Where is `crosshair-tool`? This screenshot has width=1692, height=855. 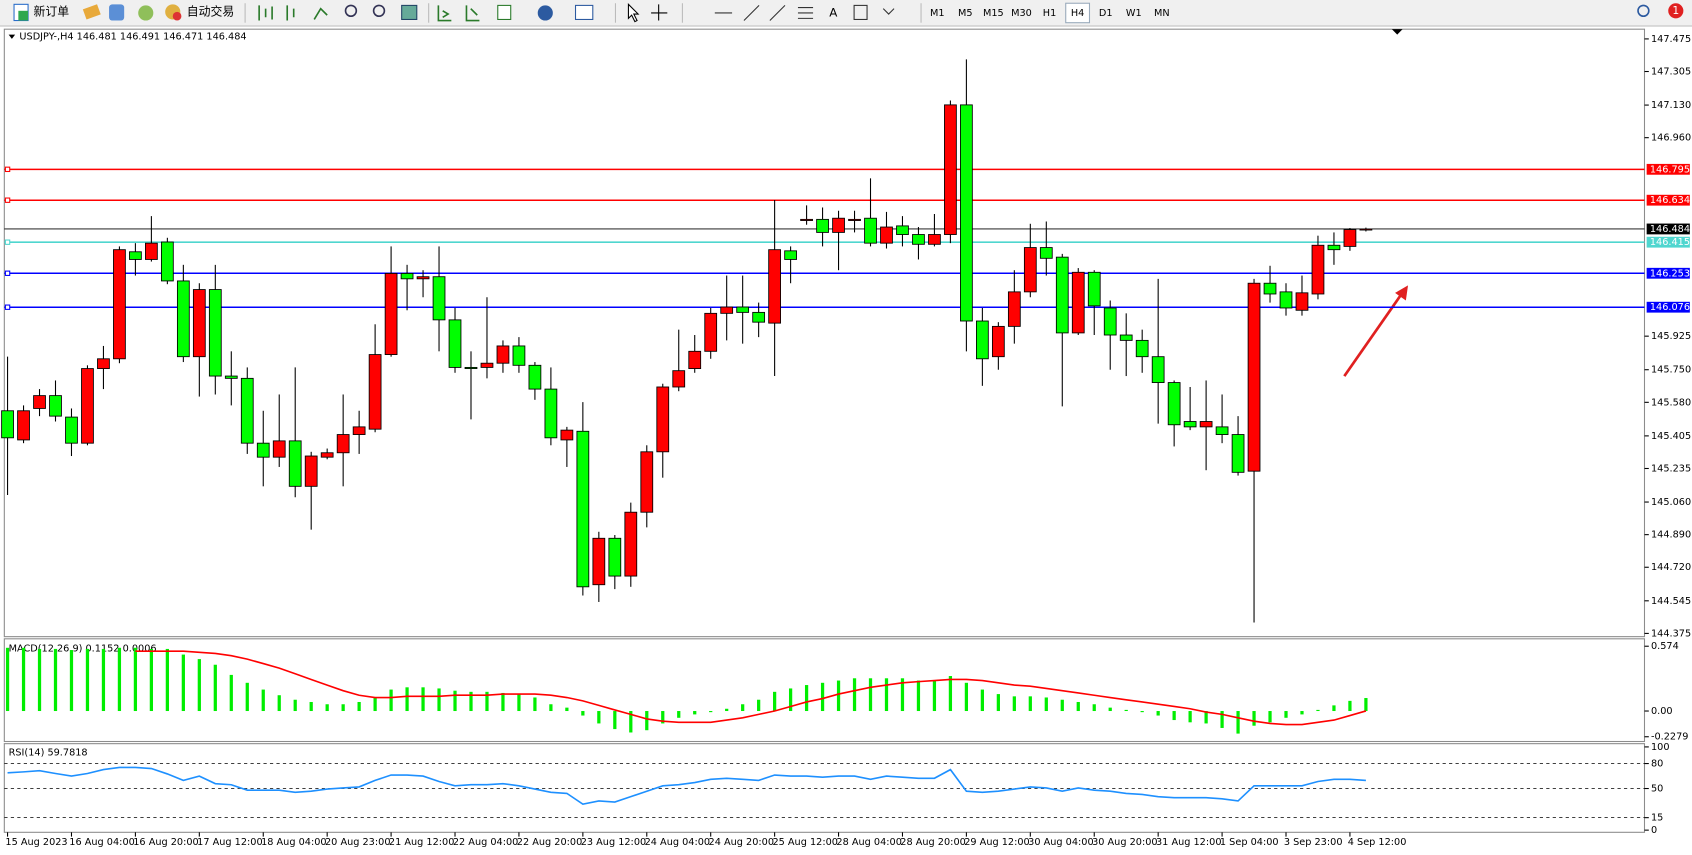
crosshair-tool is located at coordinates (659, 12).